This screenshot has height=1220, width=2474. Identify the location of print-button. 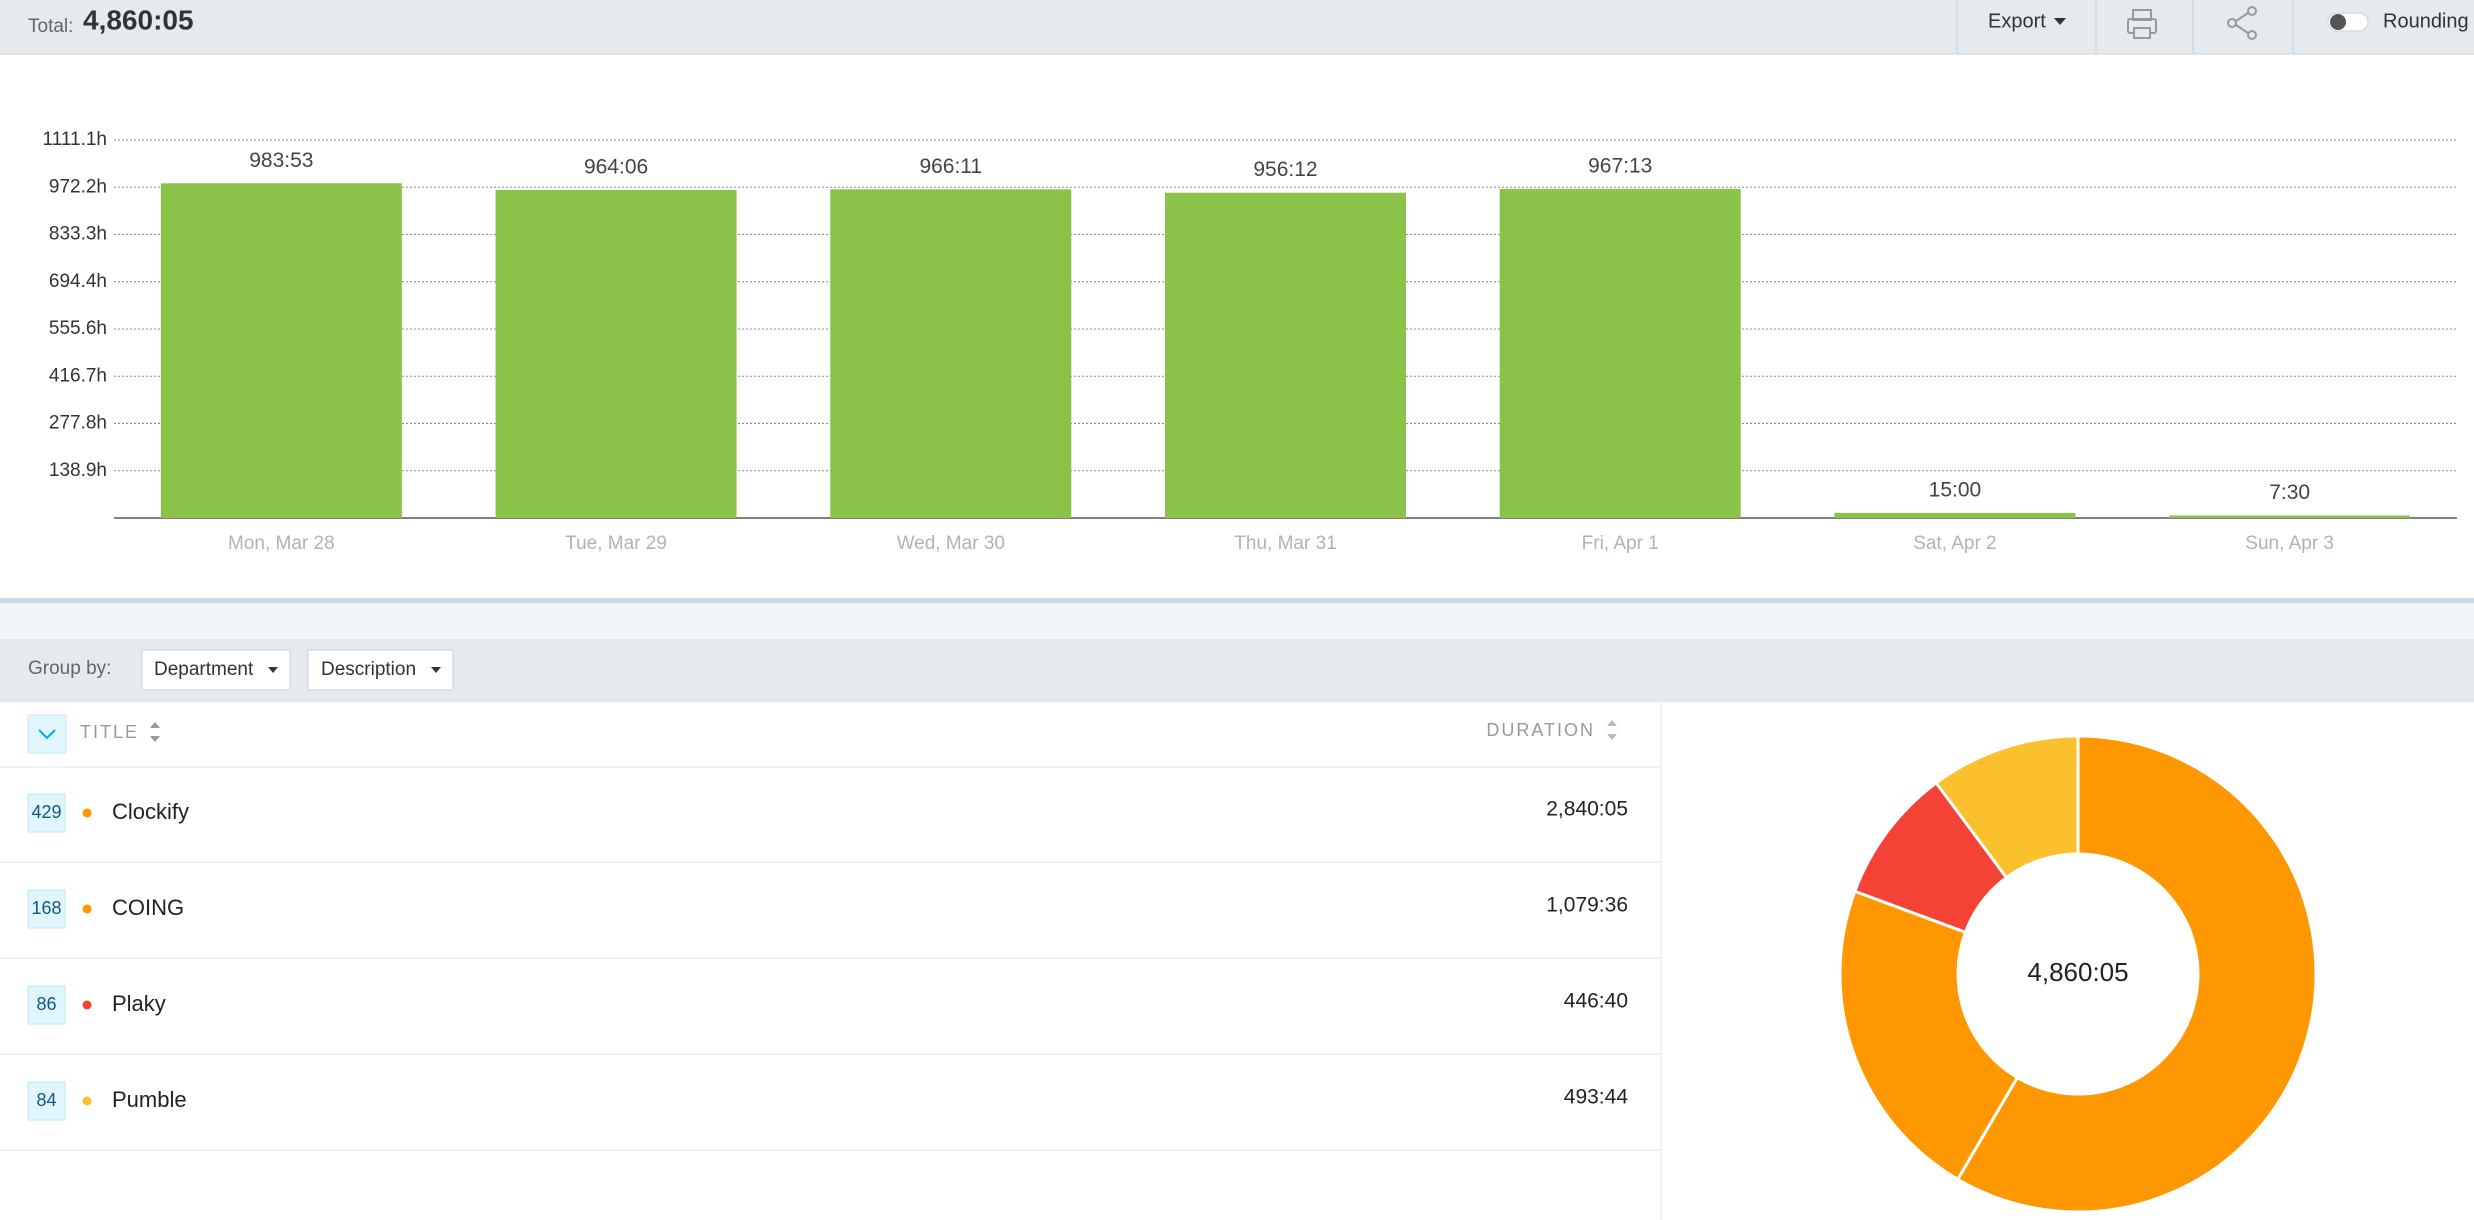
(2142, 24).